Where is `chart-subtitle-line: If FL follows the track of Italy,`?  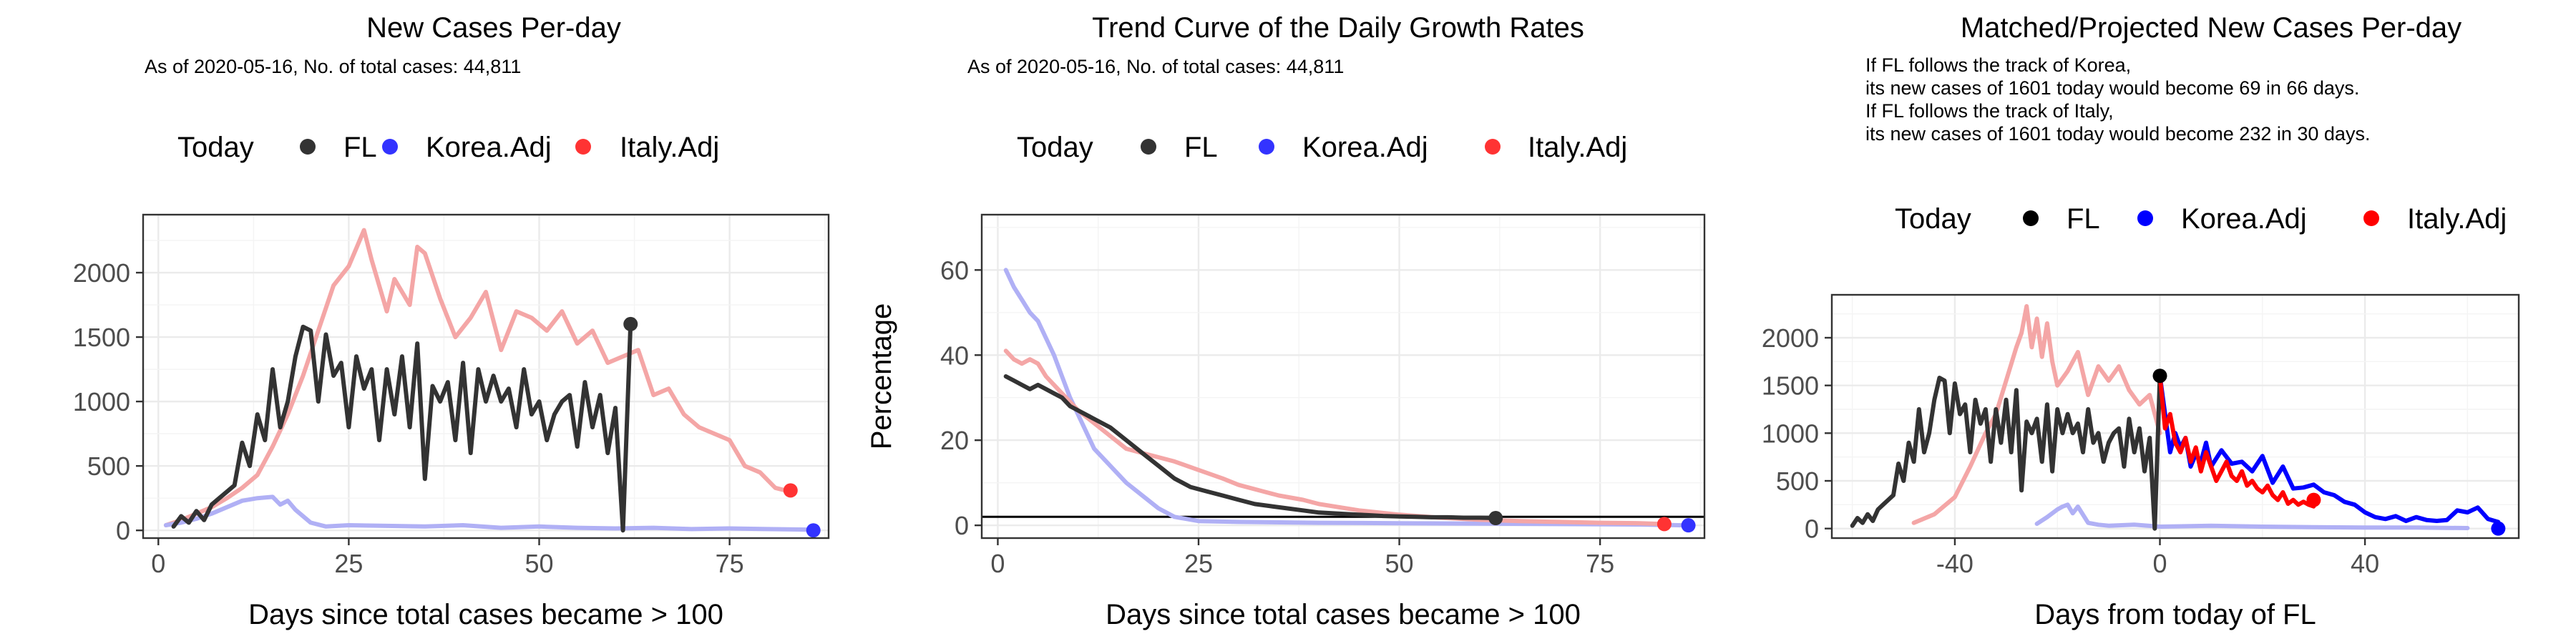
chart-subtitle-line: If FL follows the track of Italy, is located at coordinates (1989, 111).